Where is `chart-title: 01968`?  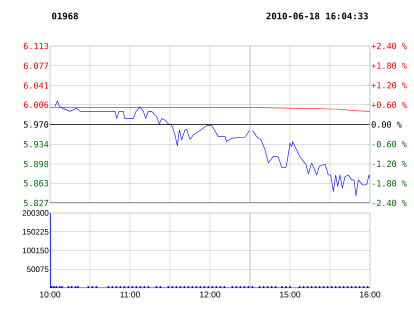 chart-title: 01968 is located at coordinates (65, 16).